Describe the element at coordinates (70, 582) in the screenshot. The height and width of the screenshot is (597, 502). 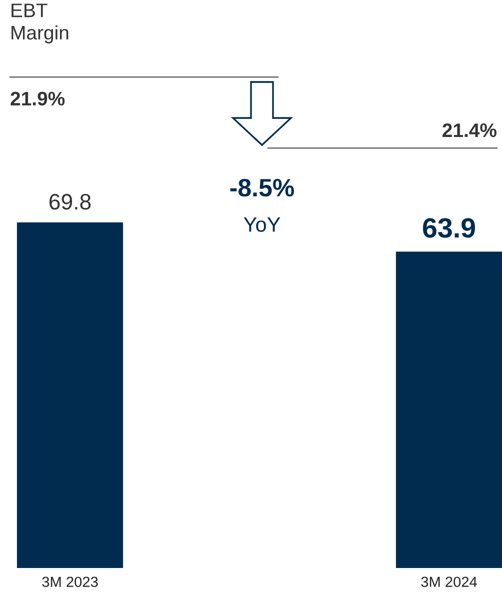
I see `x-tick-label: 3M 2023` at that location.